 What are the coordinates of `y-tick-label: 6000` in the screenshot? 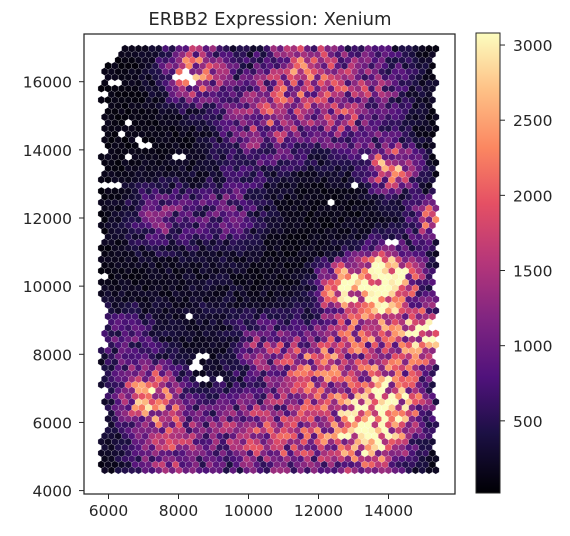 It's located at (52, 423).